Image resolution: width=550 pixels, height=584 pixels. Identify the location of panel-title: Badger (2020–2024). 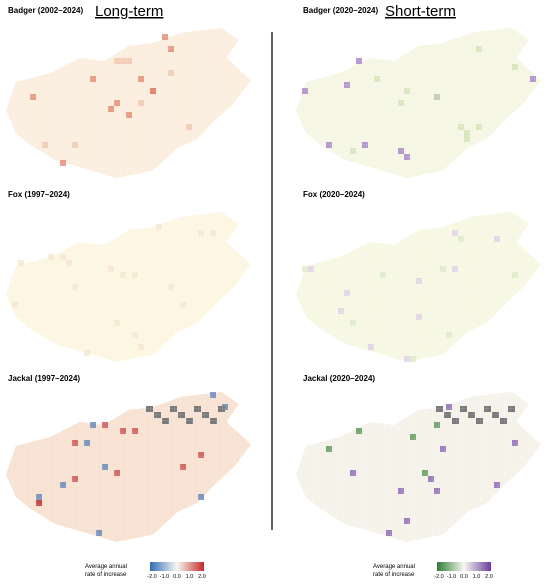
(340, 10).